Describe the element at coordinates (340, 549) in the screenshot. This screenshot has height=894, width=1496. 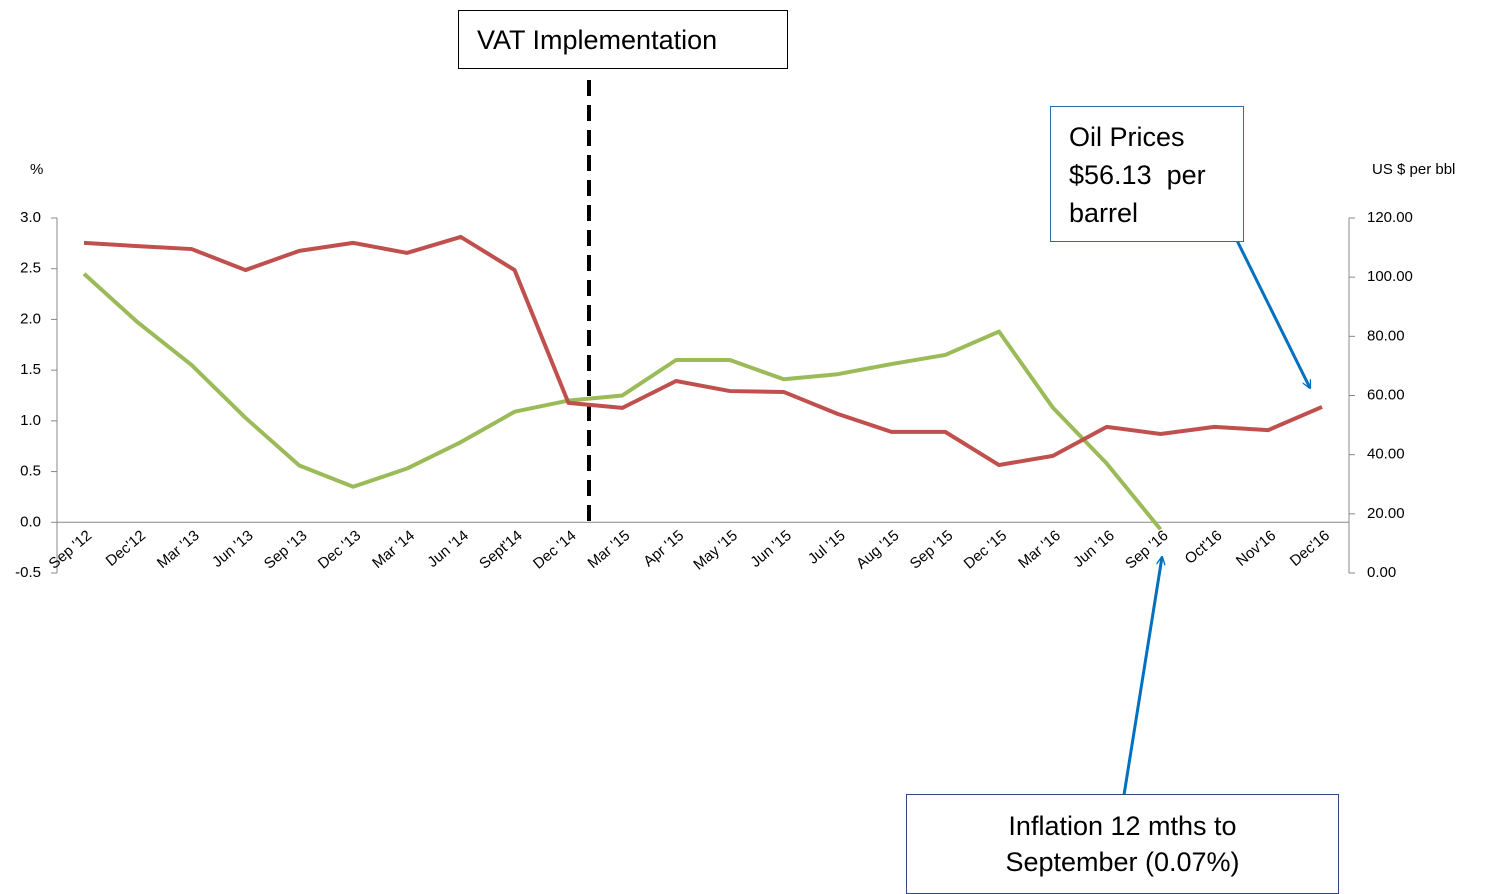
I see `x-tick-label: Dec '13` at that location.